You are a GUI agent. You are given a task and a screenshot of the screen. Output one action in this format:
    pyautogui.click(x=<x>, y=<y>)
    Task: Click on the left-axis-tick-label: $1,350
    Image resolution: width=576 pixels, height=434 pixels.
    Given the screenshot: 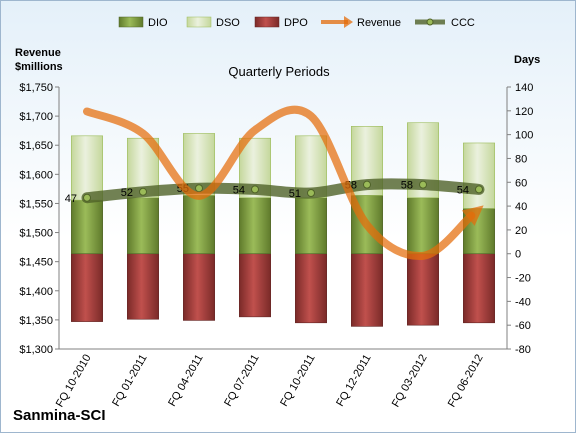 What is the action you would take?
    pyautogui.click(x=36, y=321)
    